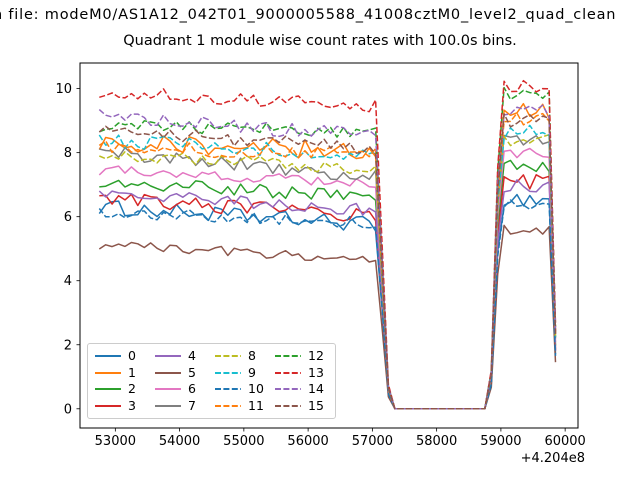  What do you see at coordinates (500, 441) in the screenshot?
I see `x-tick-label: 59000` at bounding box center [500, 441].